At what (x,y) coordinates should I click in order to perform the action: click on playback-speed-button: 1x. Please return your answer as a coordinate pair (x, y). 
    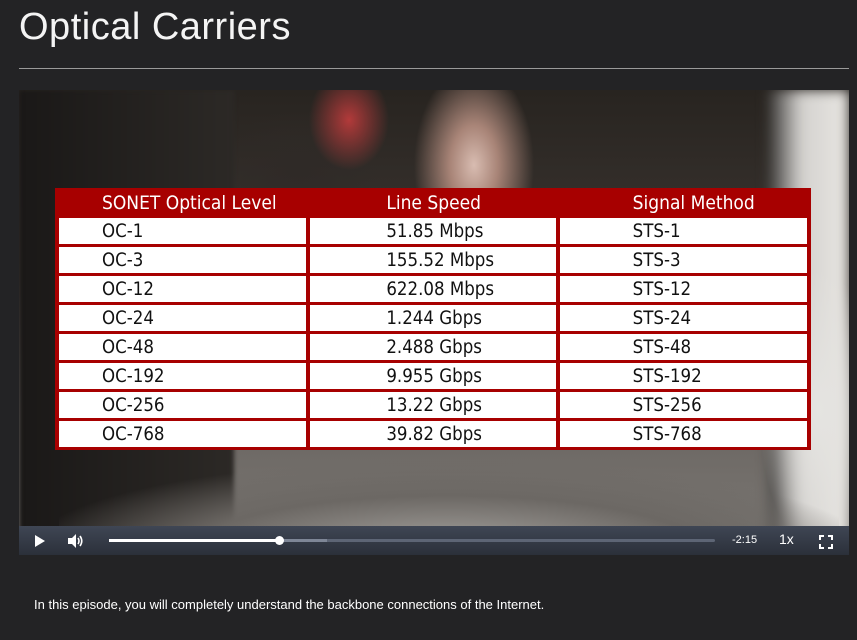
    Looking at the image, I should click on (786, 539).